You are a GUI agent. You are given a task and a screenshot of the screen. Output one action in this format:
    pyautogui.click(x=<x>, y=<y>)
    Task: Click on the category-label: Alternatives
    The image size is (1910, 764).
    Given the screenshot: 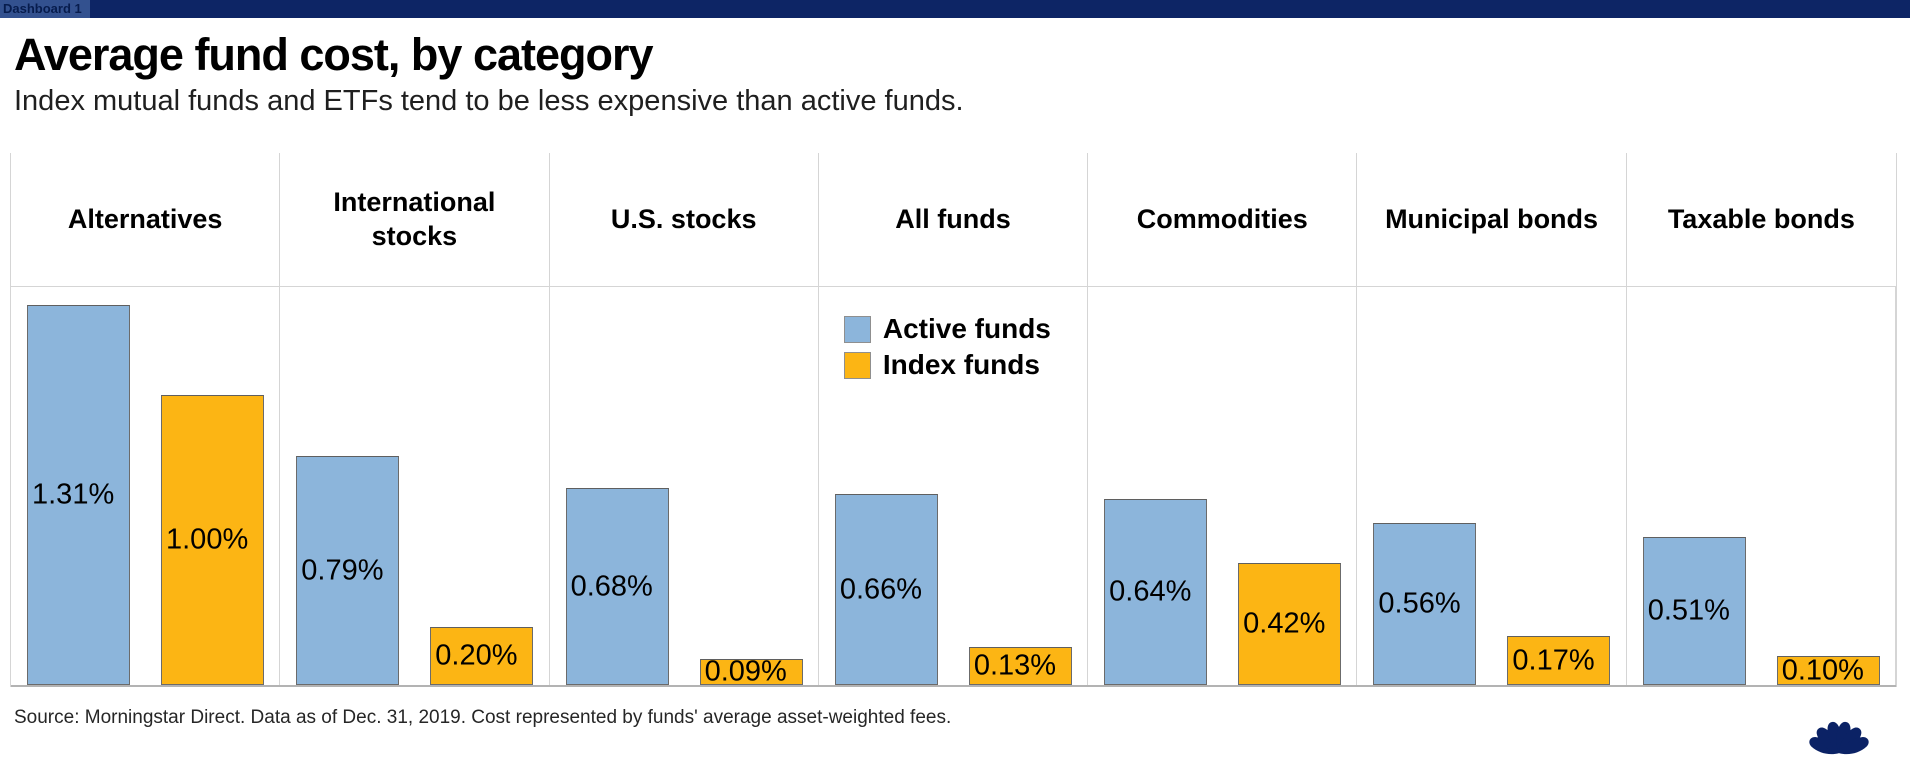 What is the action you would take?
    pyautogui.click(x=145, y=218)
    